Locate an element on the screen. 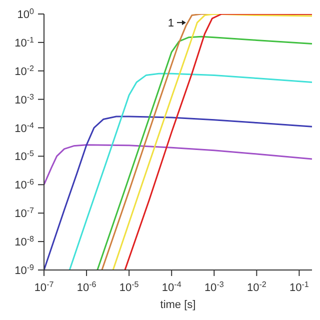  y-tick-label: 10$^{-8}$ is located at coordinates (24, 241).